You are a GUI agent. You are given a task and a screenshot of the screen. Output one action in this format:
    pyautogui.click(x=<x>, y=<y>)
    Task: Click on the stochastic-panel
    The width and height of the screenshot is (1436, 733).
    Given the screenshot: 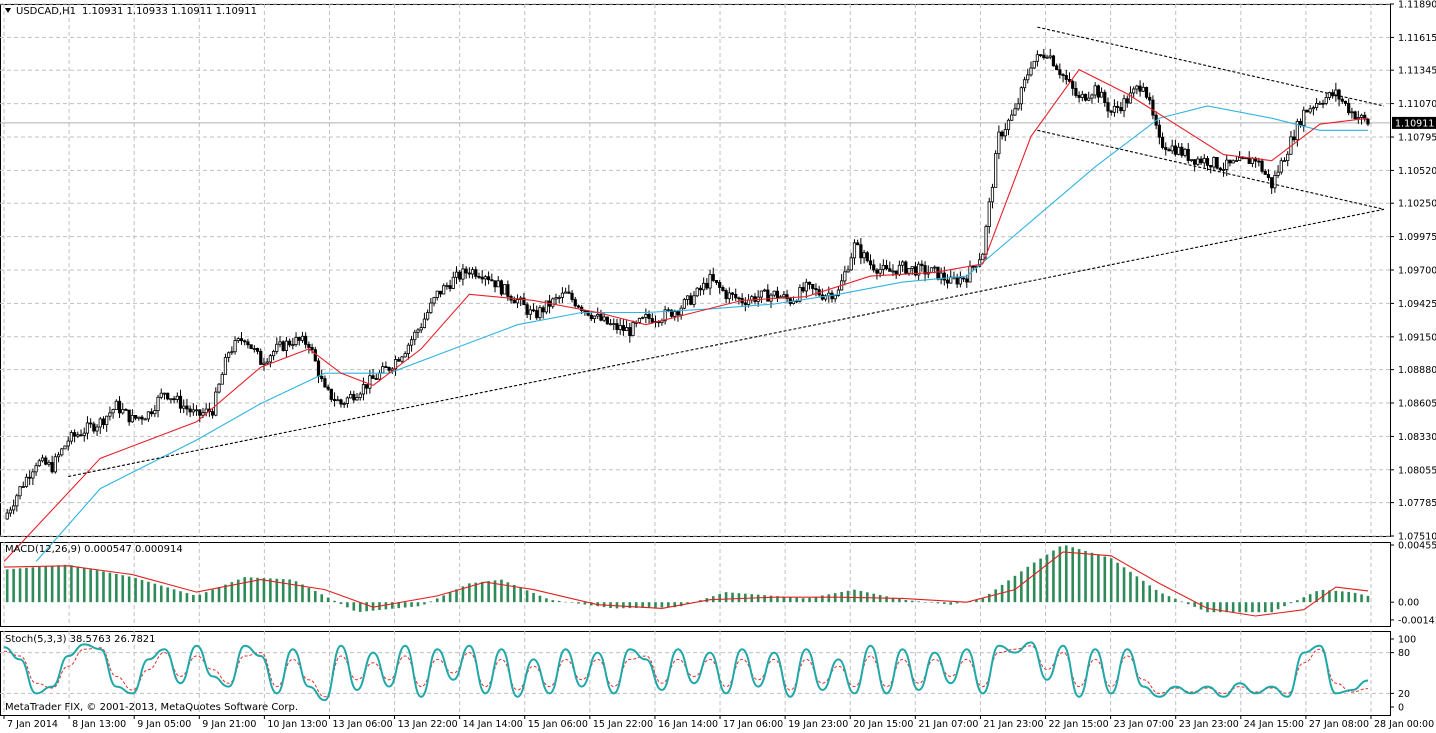 What is the action you would take?
    pyautogui.click(x=686, y=671)
    